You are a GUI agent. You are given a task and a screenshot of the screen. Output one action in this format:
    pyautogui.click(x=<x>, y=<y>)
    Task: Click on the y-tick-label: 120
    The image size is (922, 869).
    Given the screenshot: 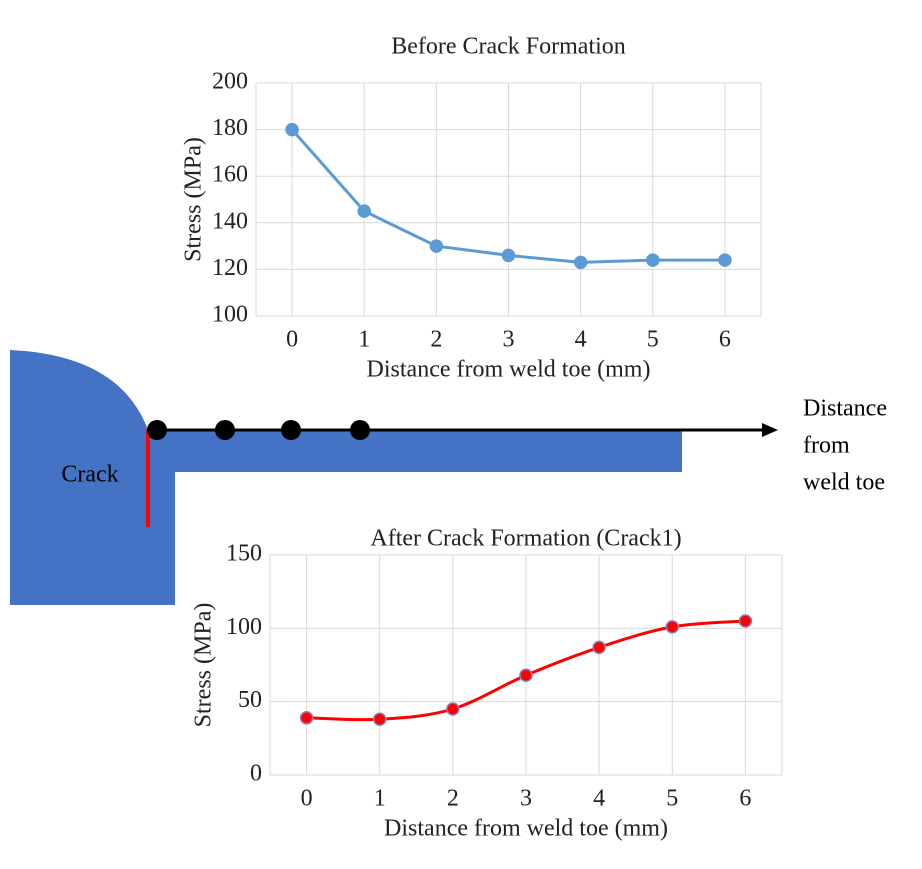 What is the action you would take?
    pyautogui.click(x=230, y=268)
    